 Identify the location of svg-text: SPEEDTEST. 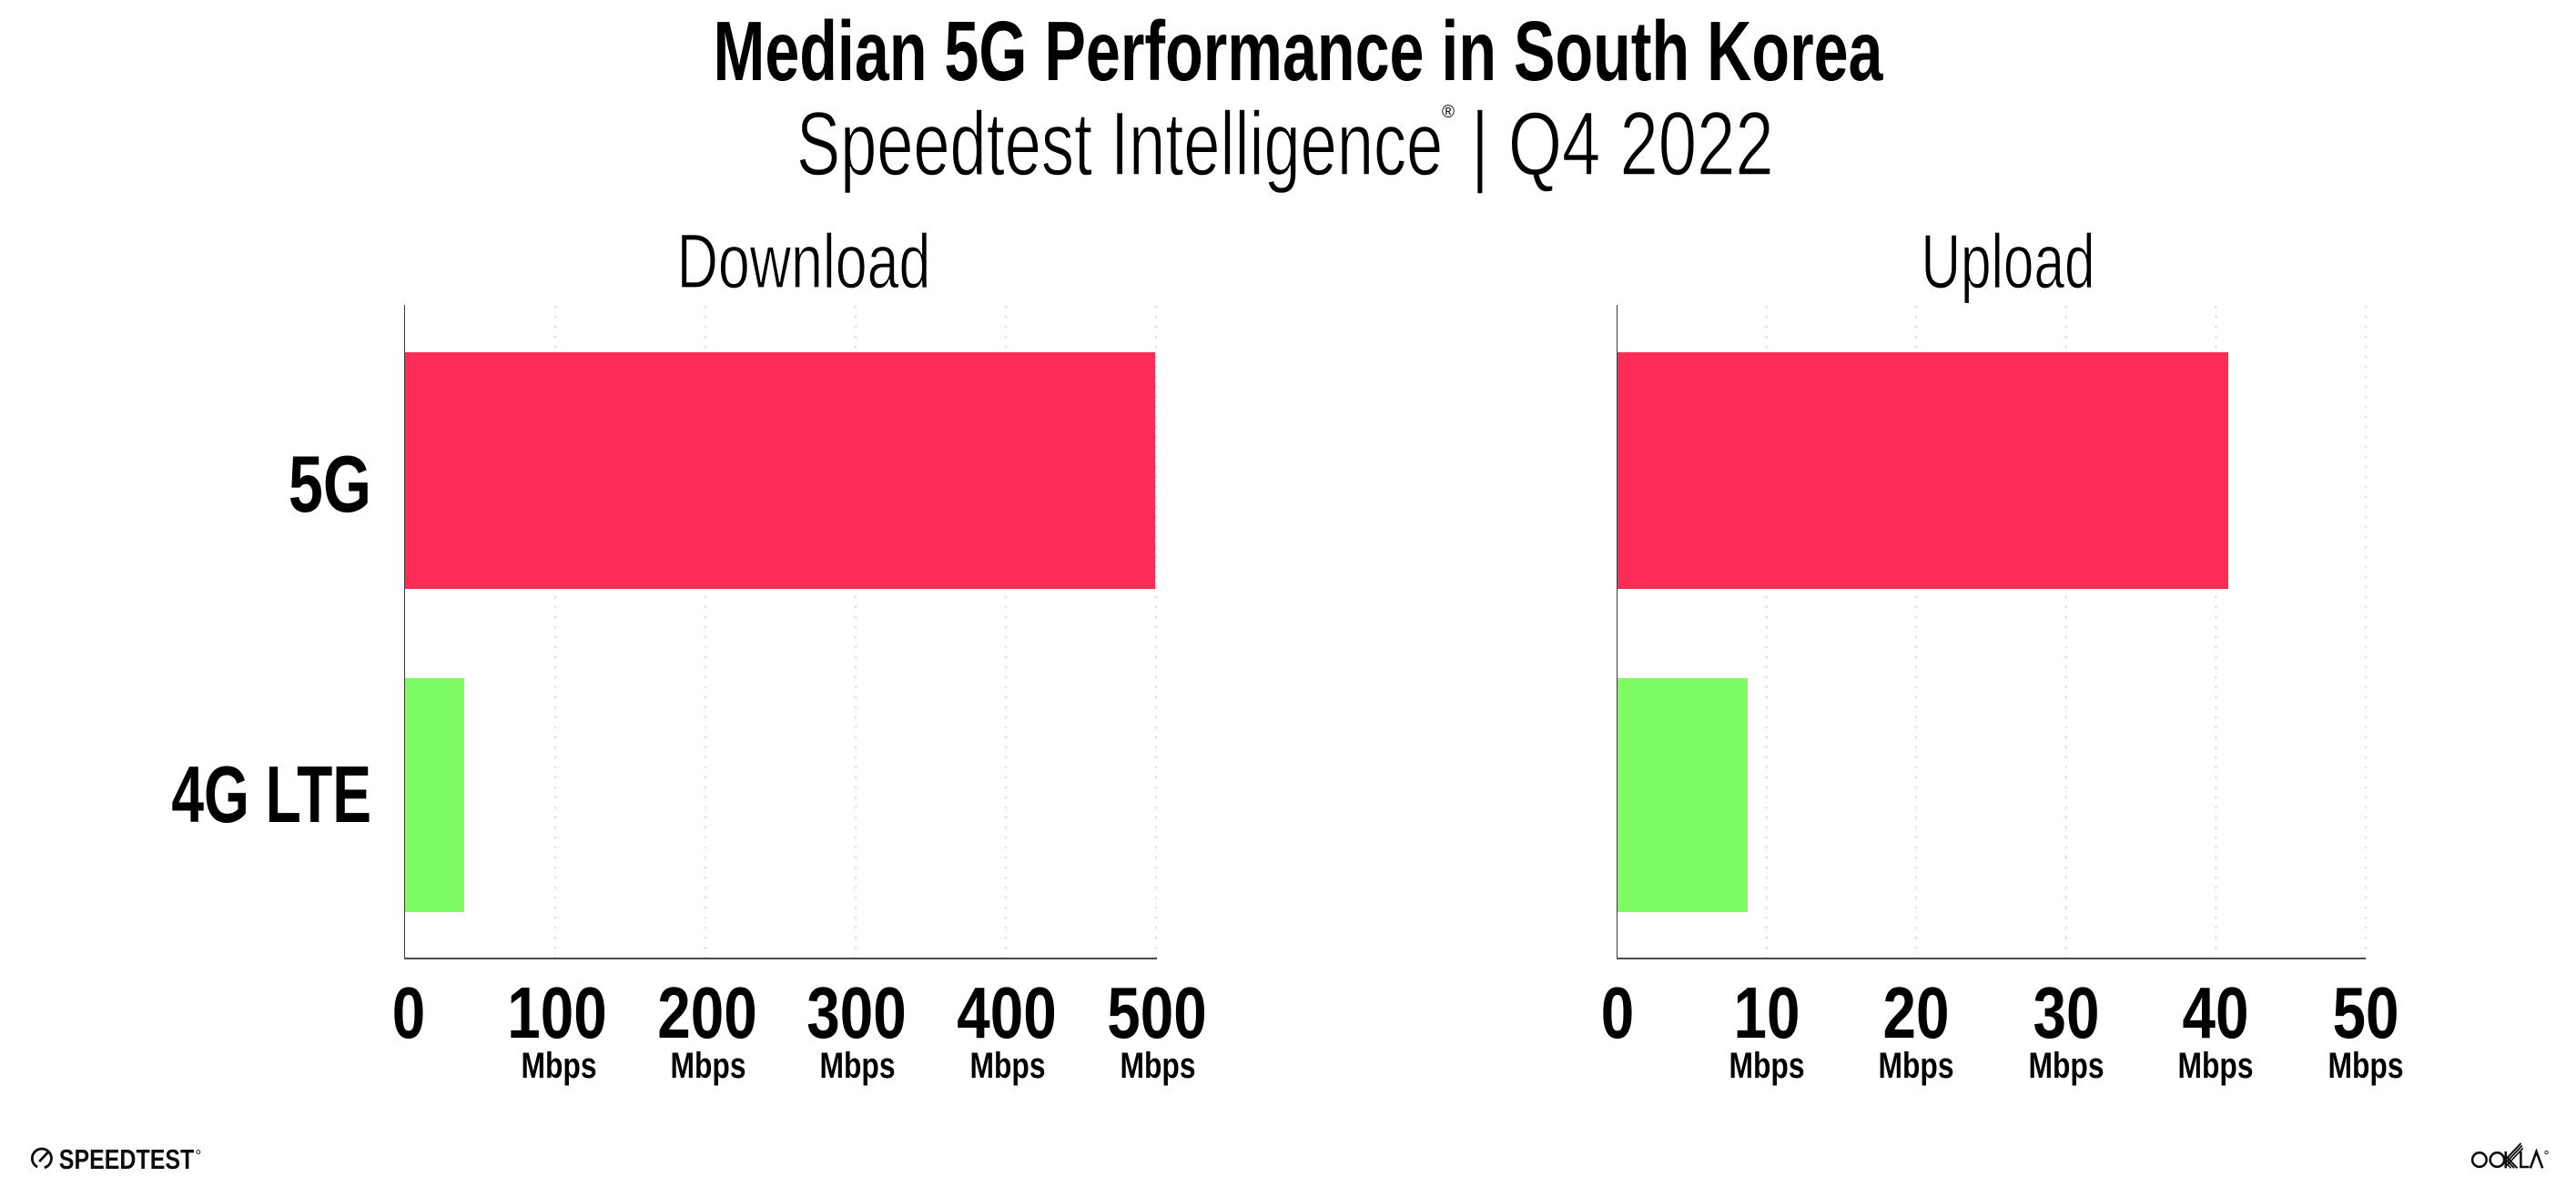
(127, 1160).